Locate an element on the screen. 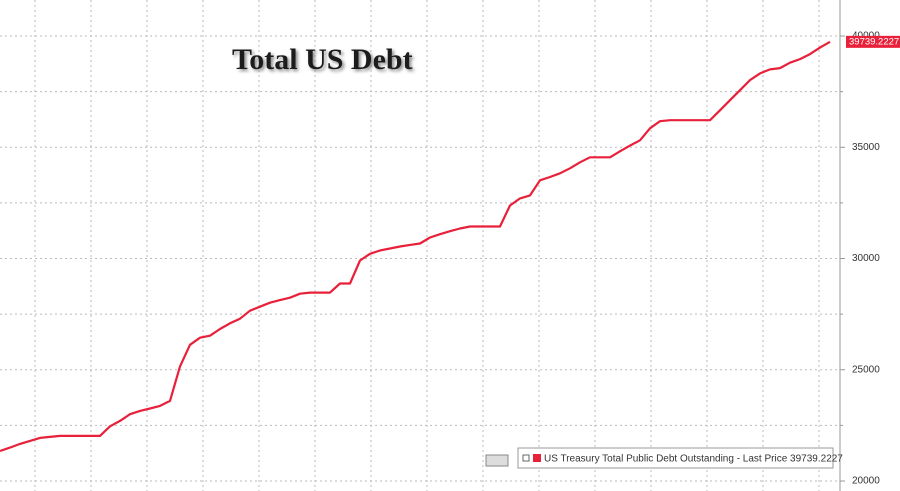  y-tick-label: 35000 is located at coordinates (866, 147).